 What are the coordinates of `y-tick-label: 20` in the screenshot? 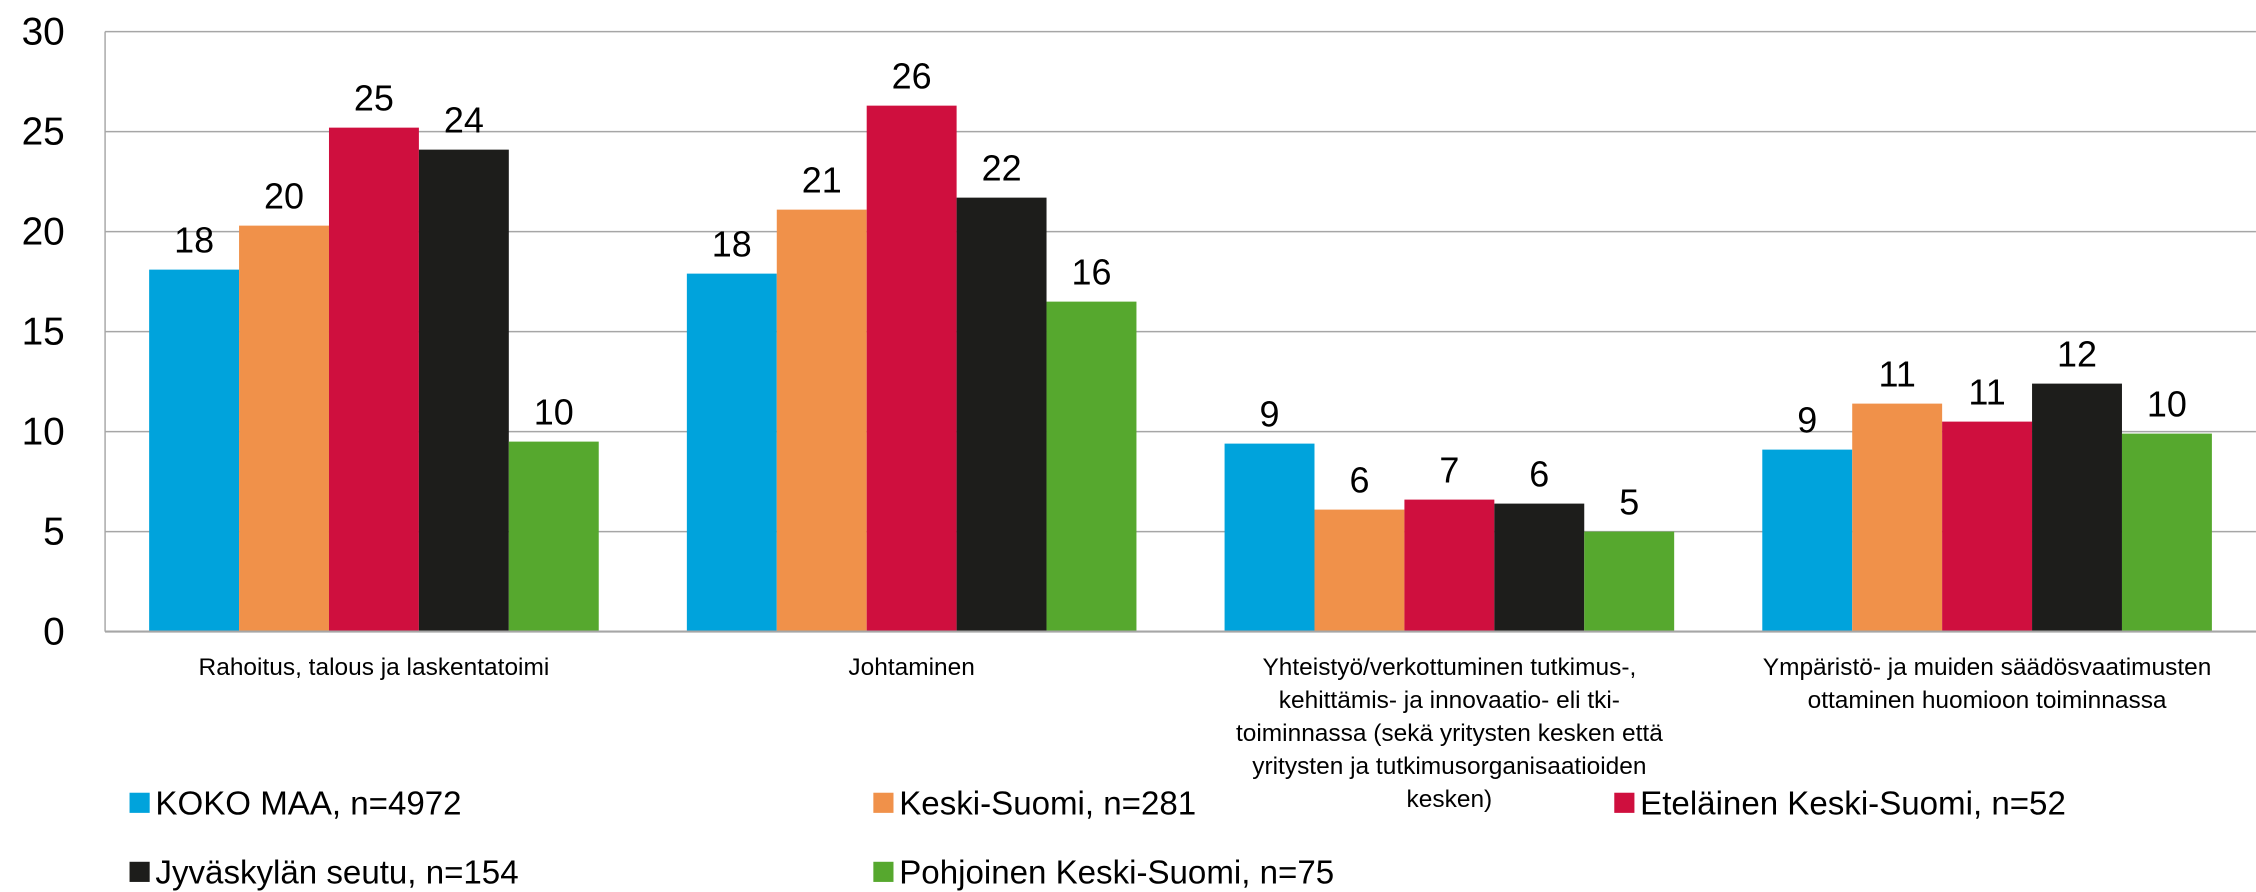 It's located at (43, 232).